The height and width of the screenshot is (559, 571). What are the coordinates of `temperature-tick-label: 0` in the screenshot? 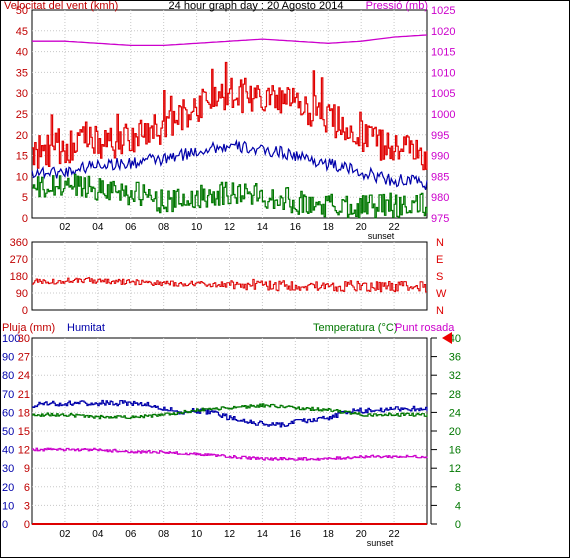 It's located at (458, 525).